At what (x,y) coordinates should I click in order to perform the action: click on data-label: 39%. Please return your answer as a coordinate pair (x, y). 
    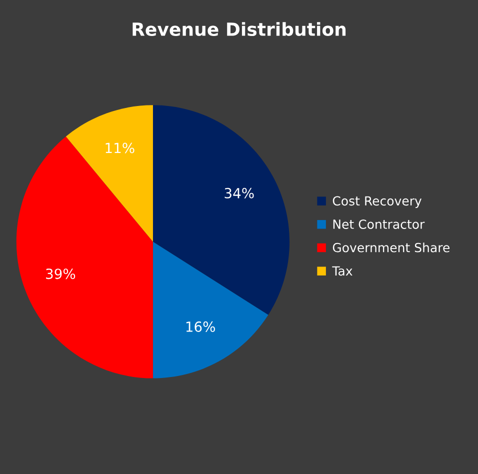
    Looking at the image, I should click on (61, 274).